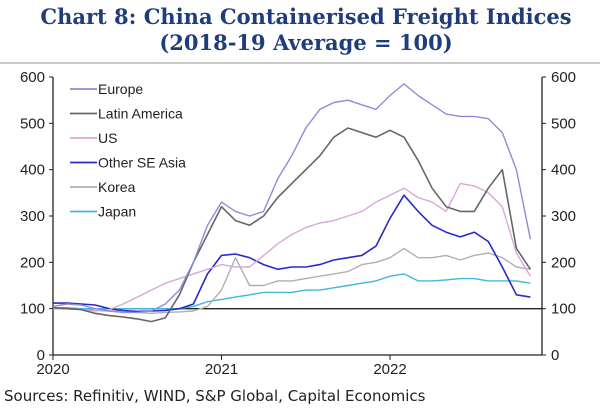  I want to click on legend-label-japan: Japan, so click(117, 212).